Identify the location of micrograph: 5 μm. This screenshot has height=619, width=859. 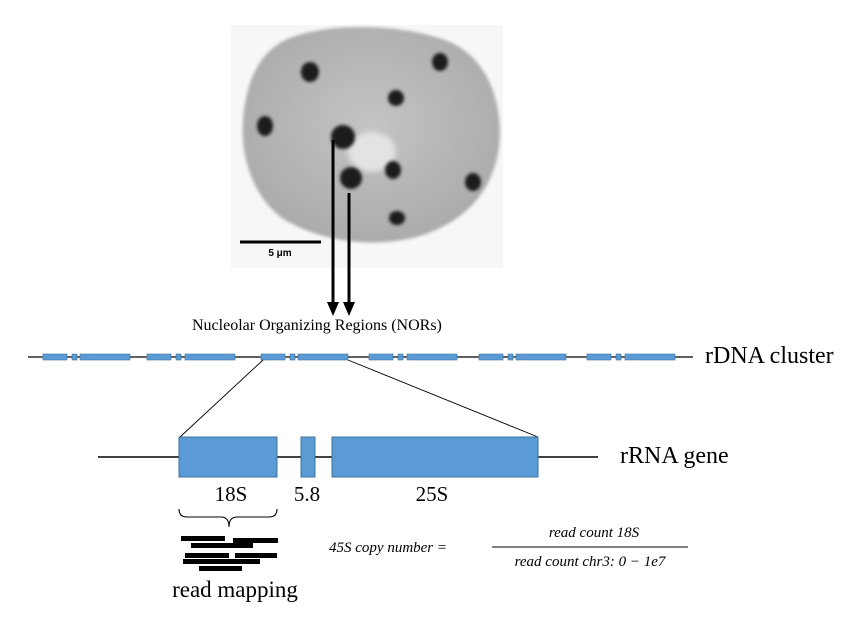
(367, 146).